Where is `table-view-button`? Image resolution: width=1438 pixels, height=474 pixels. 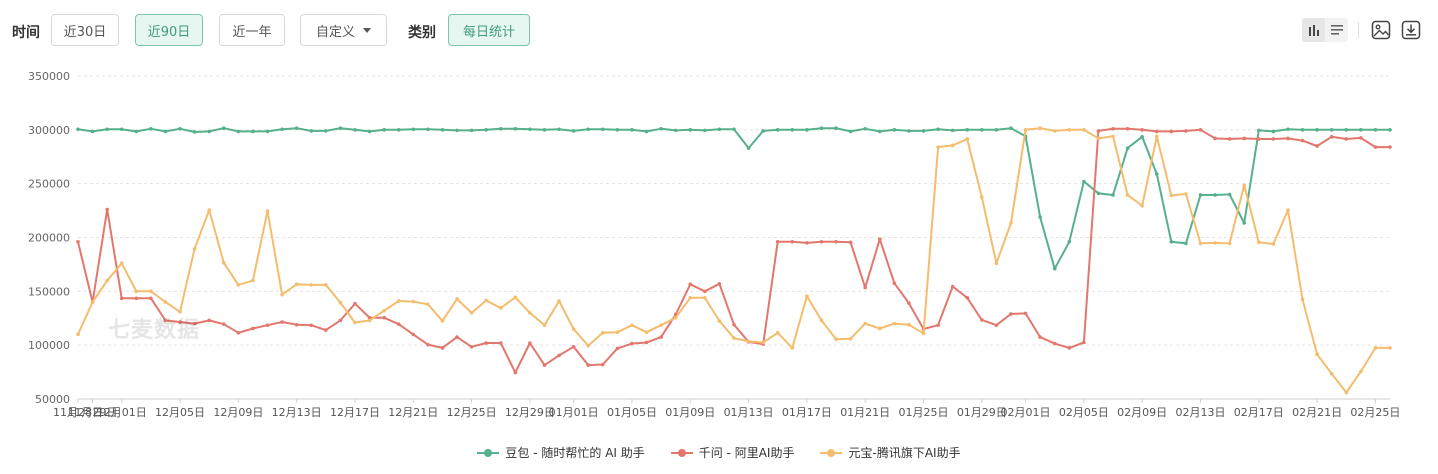 table-view-button is located at coordinates (1336, 30).